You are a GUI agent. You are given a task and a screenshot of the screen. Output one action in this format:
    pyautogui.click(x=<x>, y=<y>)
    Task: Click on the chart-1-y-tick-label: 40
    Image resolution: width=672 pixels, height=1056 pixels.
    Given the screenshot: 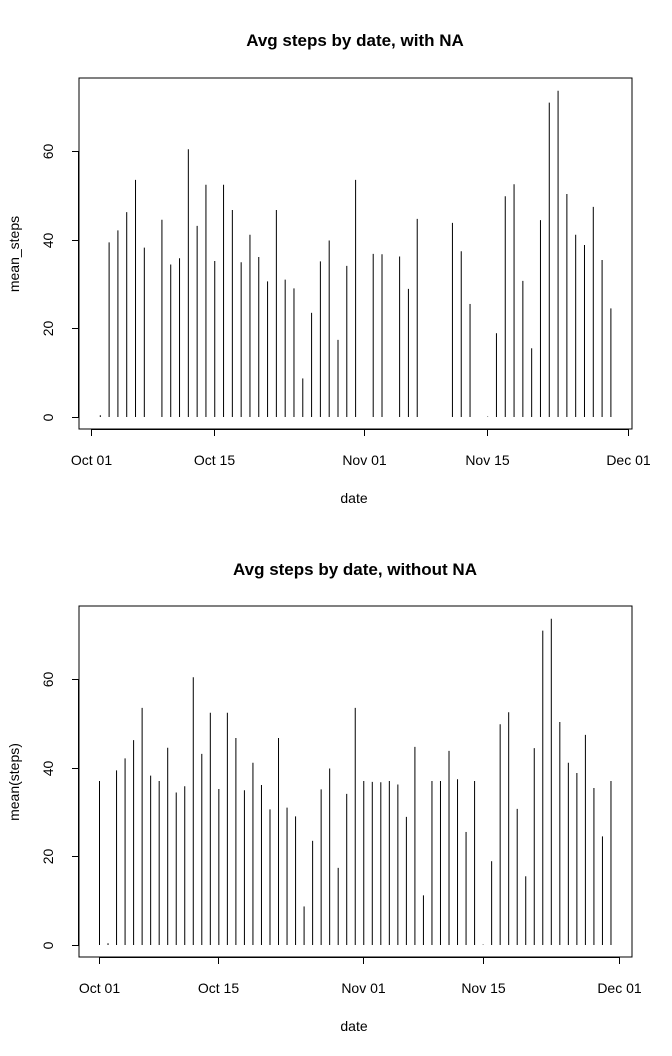 What is the action you would take?
    pyautogui.click(x=48, y=241)
    